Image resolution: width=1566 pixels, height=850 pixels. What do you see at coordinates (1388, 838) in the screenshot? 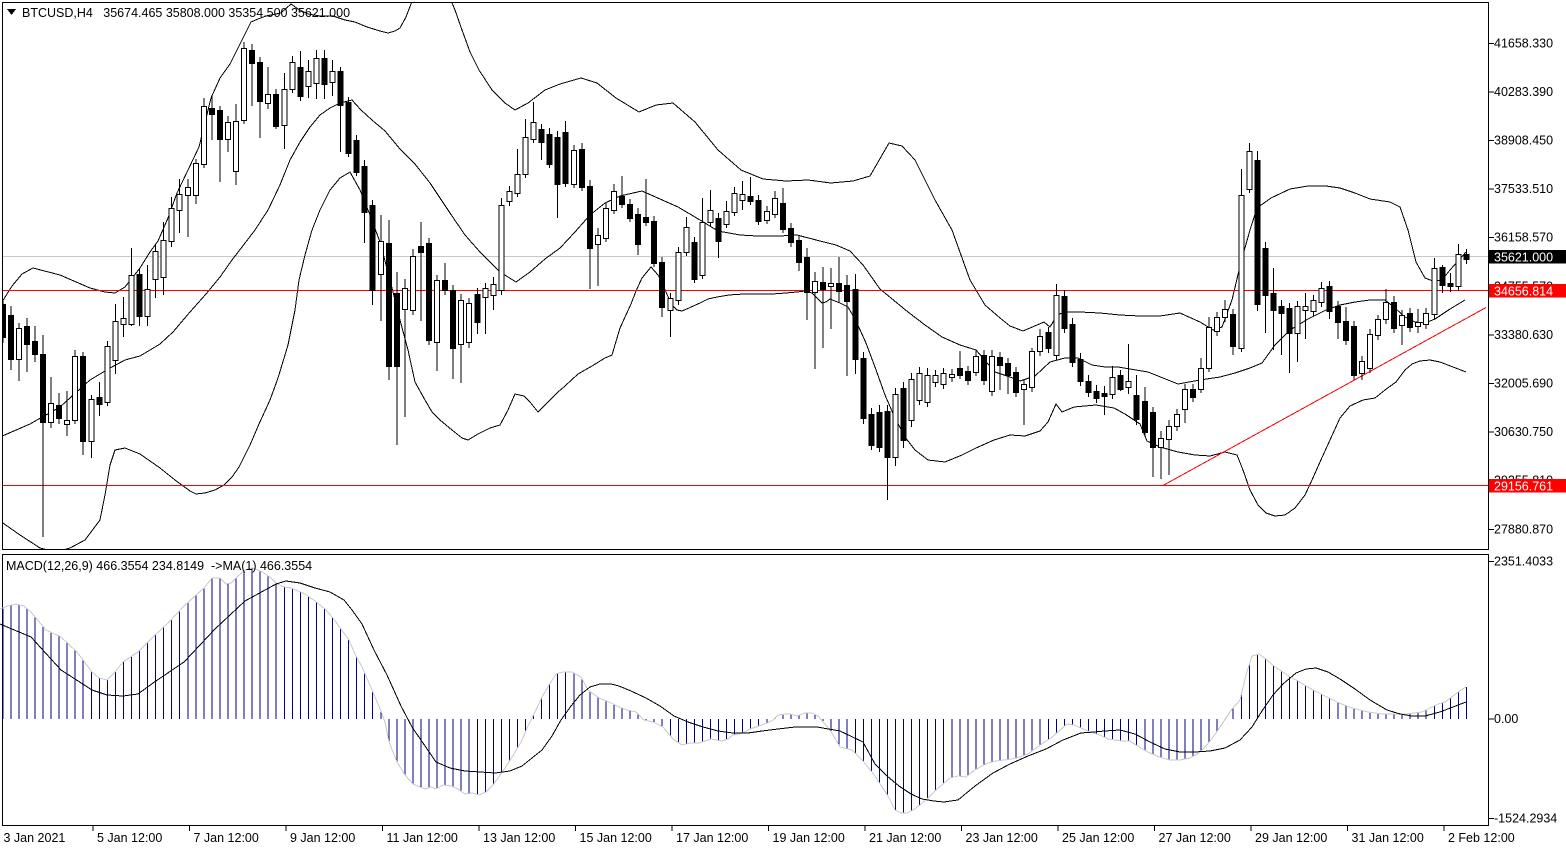
I see `svg-text: 31 Jan 12:00` at bounding box center [1388, 838].